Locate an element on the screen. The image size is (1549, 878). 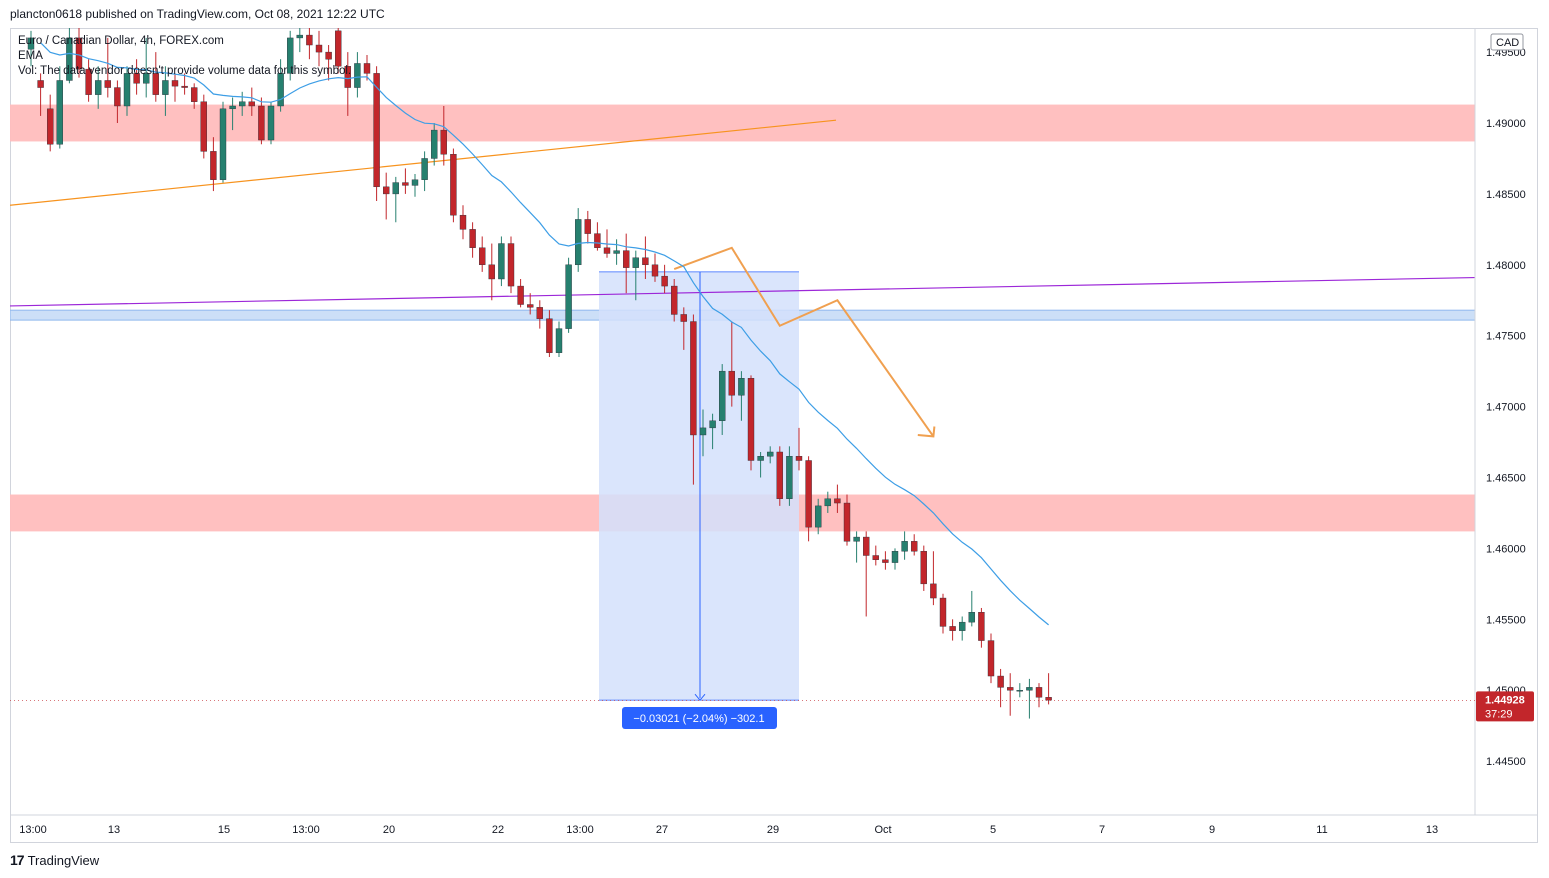
price-tick-label: 1.46000 is located at coordinates (1506, 549).